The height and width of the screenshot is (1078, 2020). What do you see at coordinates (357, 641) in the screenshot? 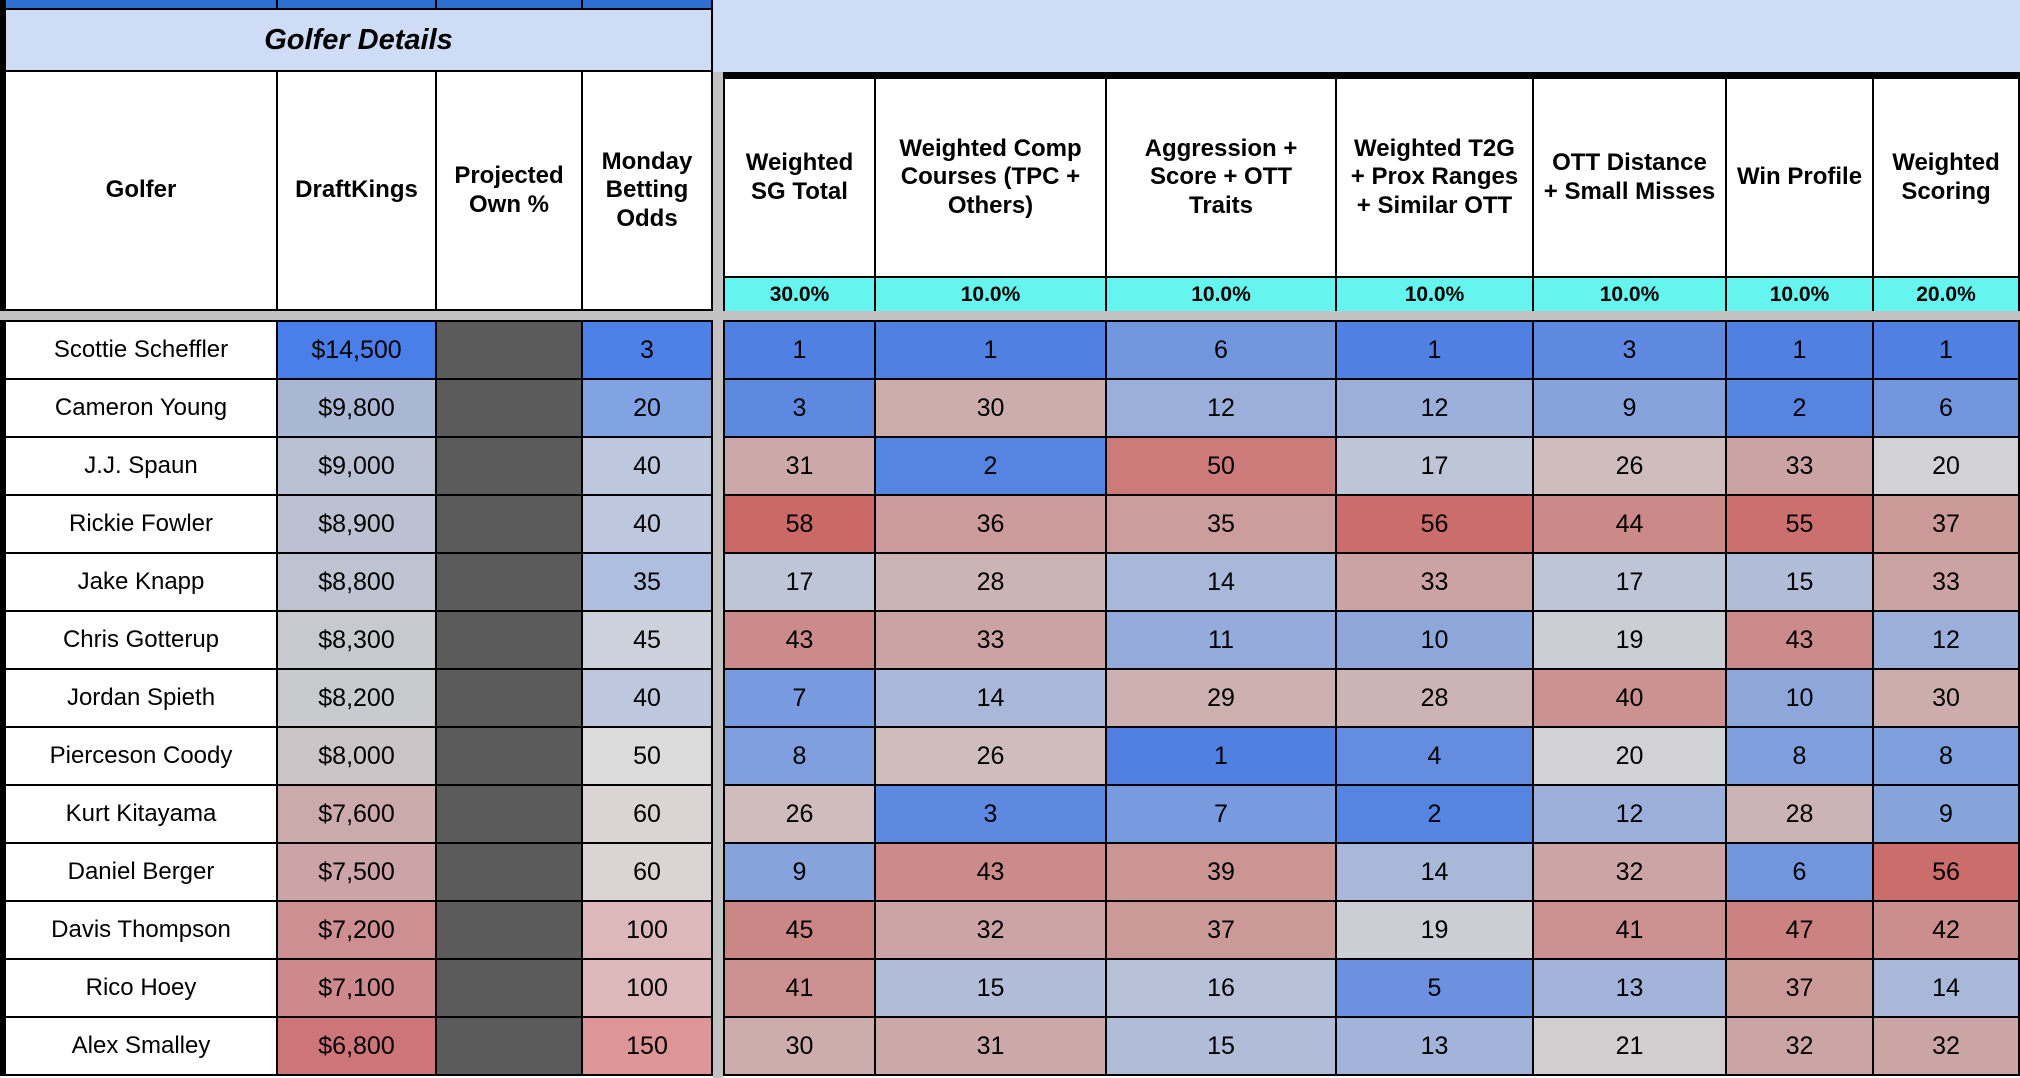
I see `draftkings-salary-cell: $8,300` at bounding box center [357, 641].